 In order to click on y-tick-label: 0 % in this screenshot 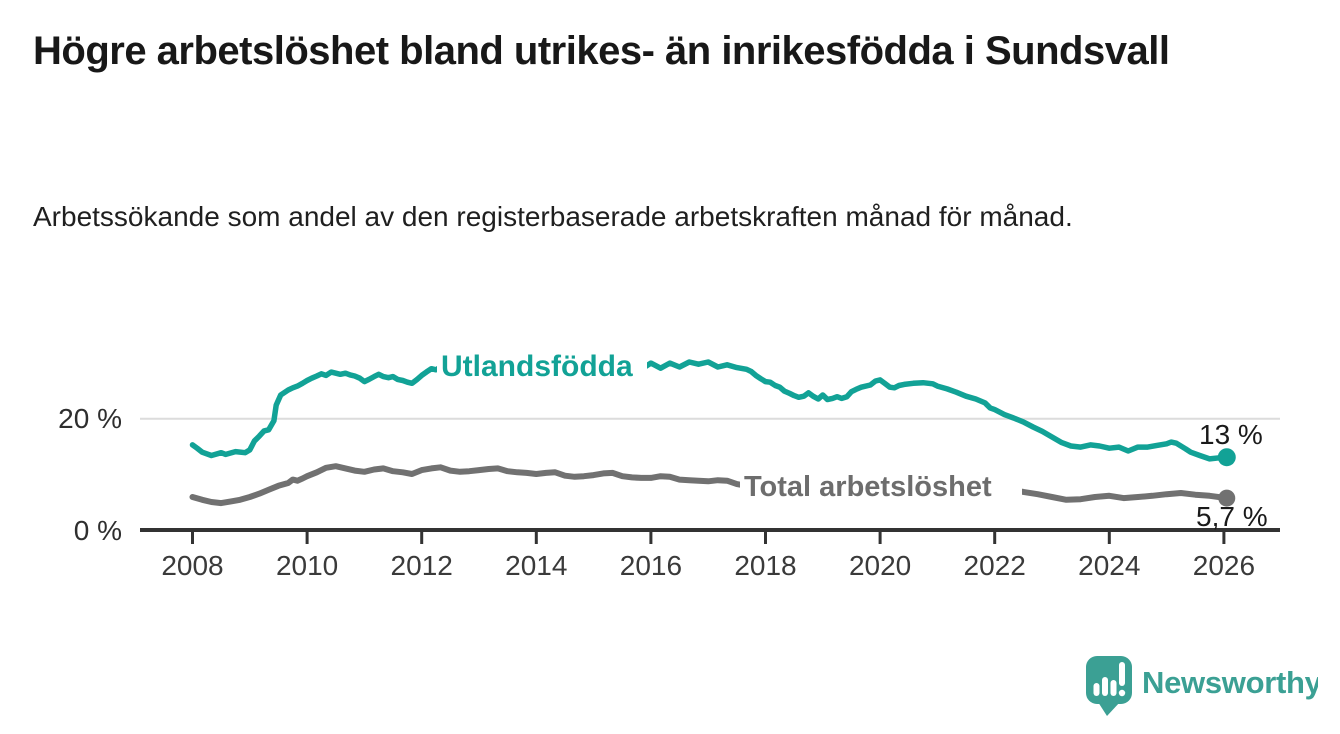, I will do `click(98, 530)`.